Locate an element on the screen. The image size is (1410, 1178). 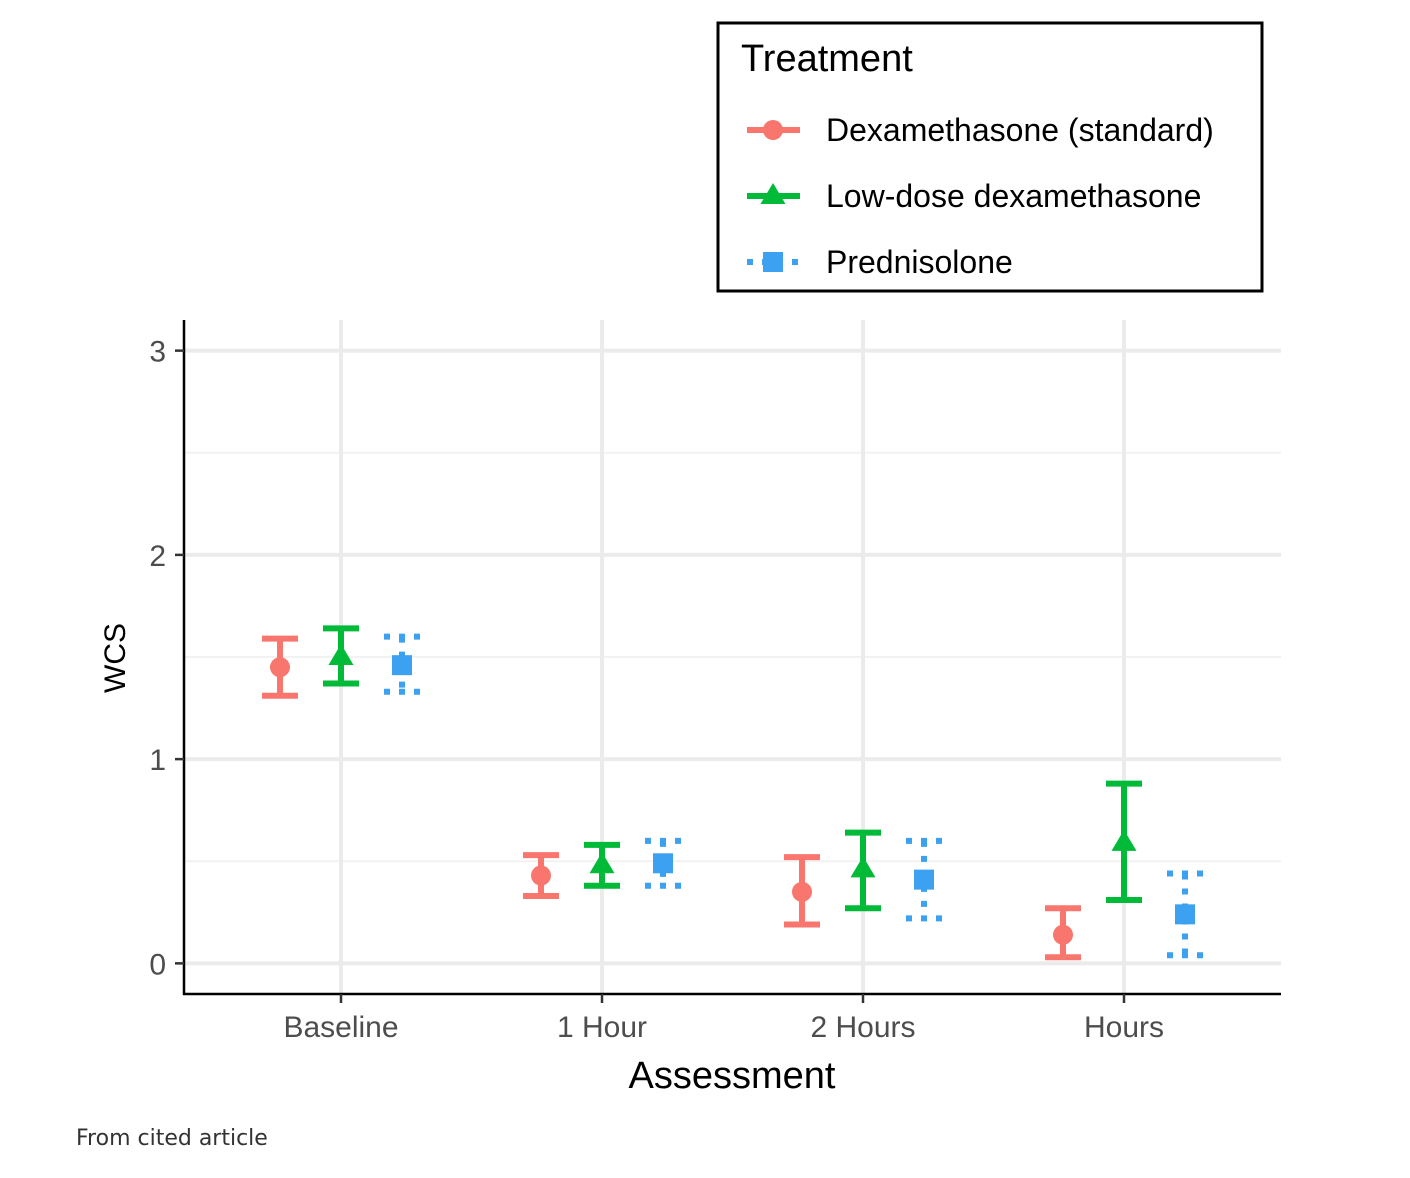
y-axis-label: WCS is located at coordinates (115, 658).